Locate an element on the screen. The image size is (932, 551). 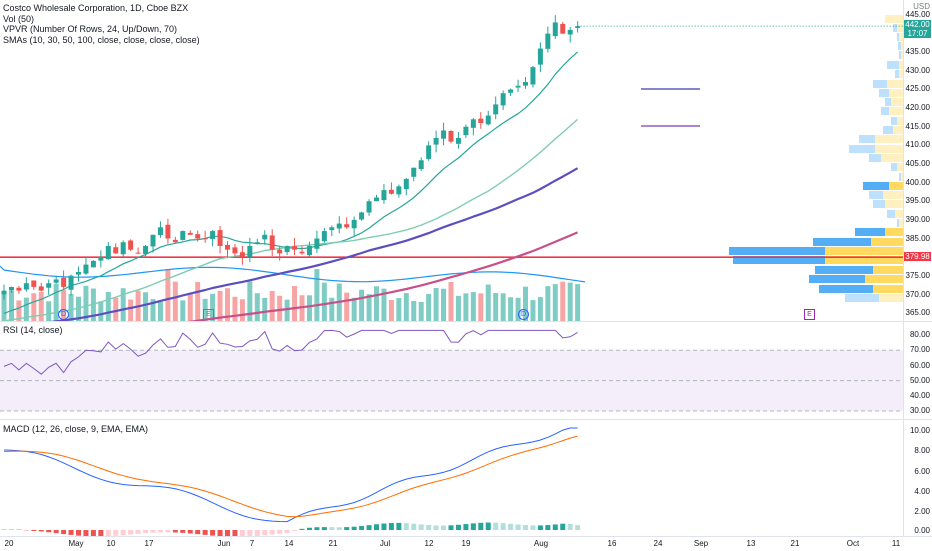
rsi-tick: 50.00 is located at coordinates (919, 380).